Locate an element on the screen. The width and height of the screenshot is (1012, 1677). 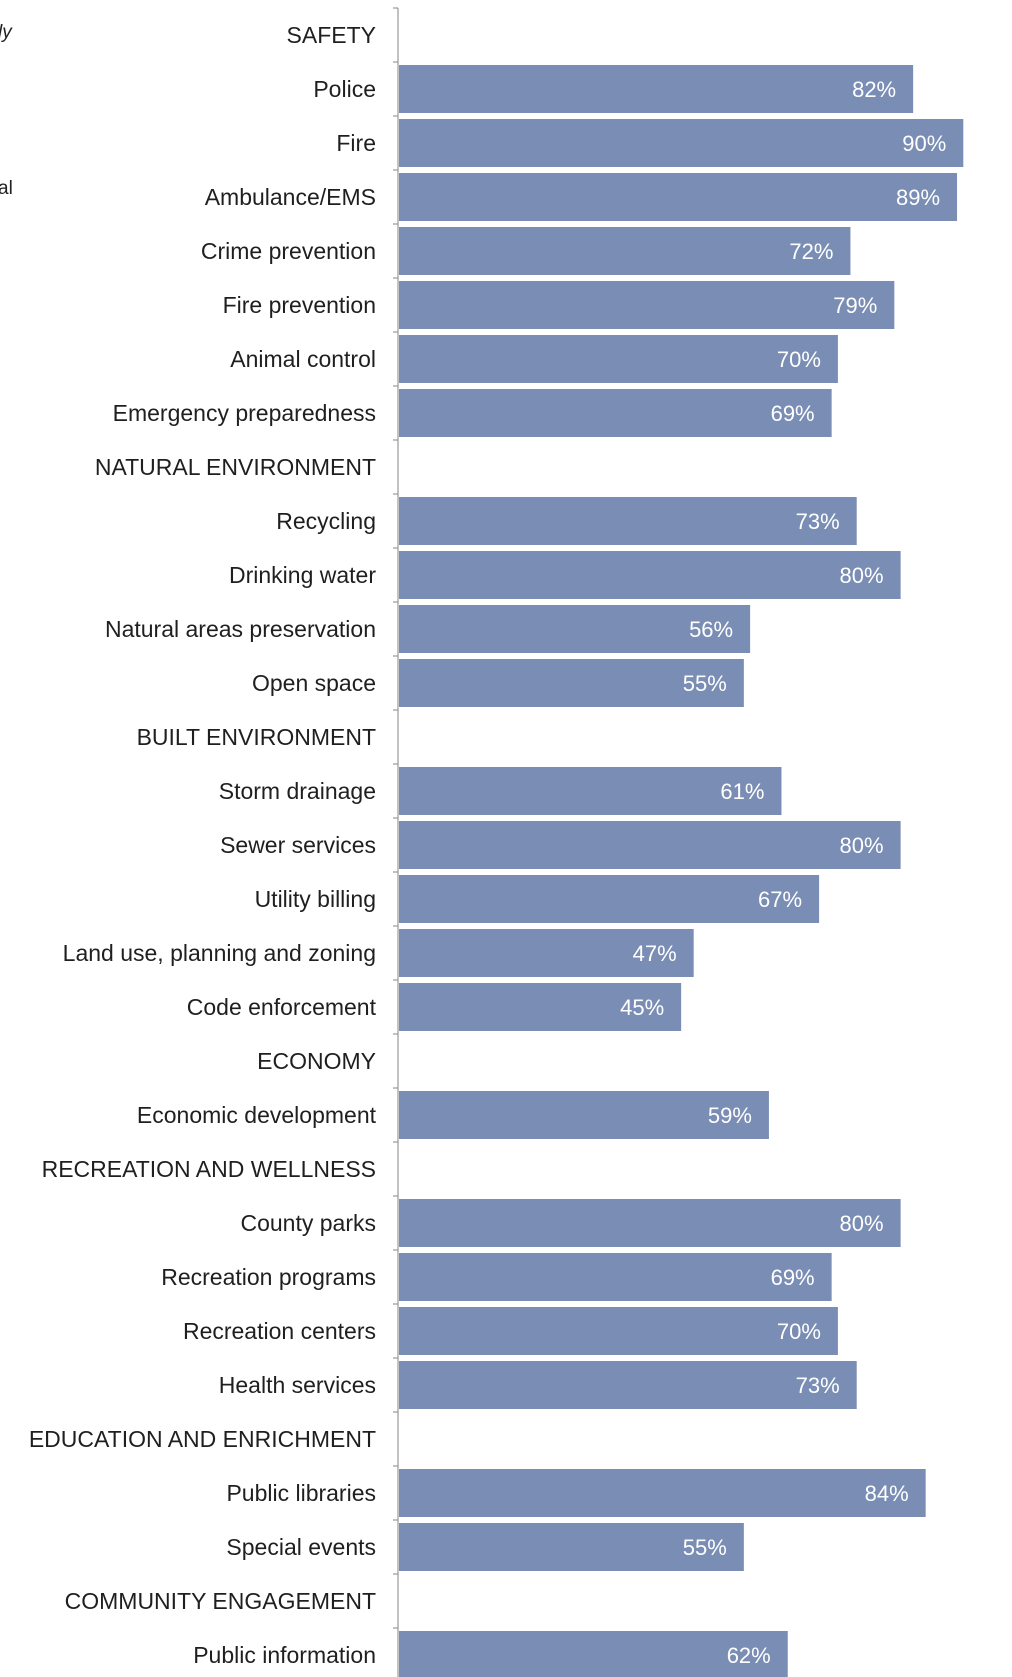
category-label: Public libraries is located at coordinates (301, 1493).